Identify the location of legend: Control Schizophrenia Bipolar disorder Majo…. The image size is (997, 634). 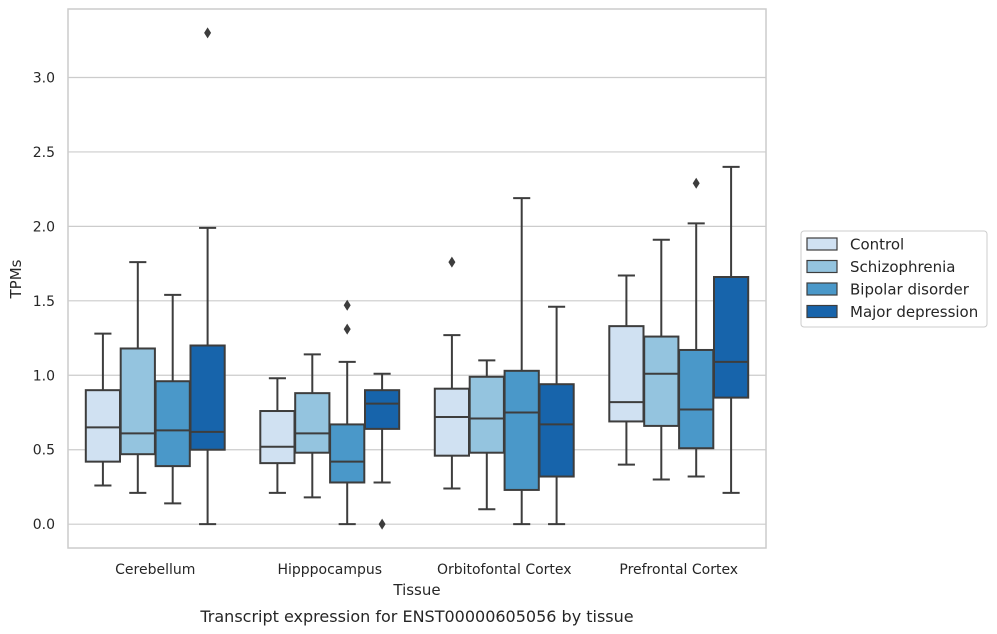
(894, 279).